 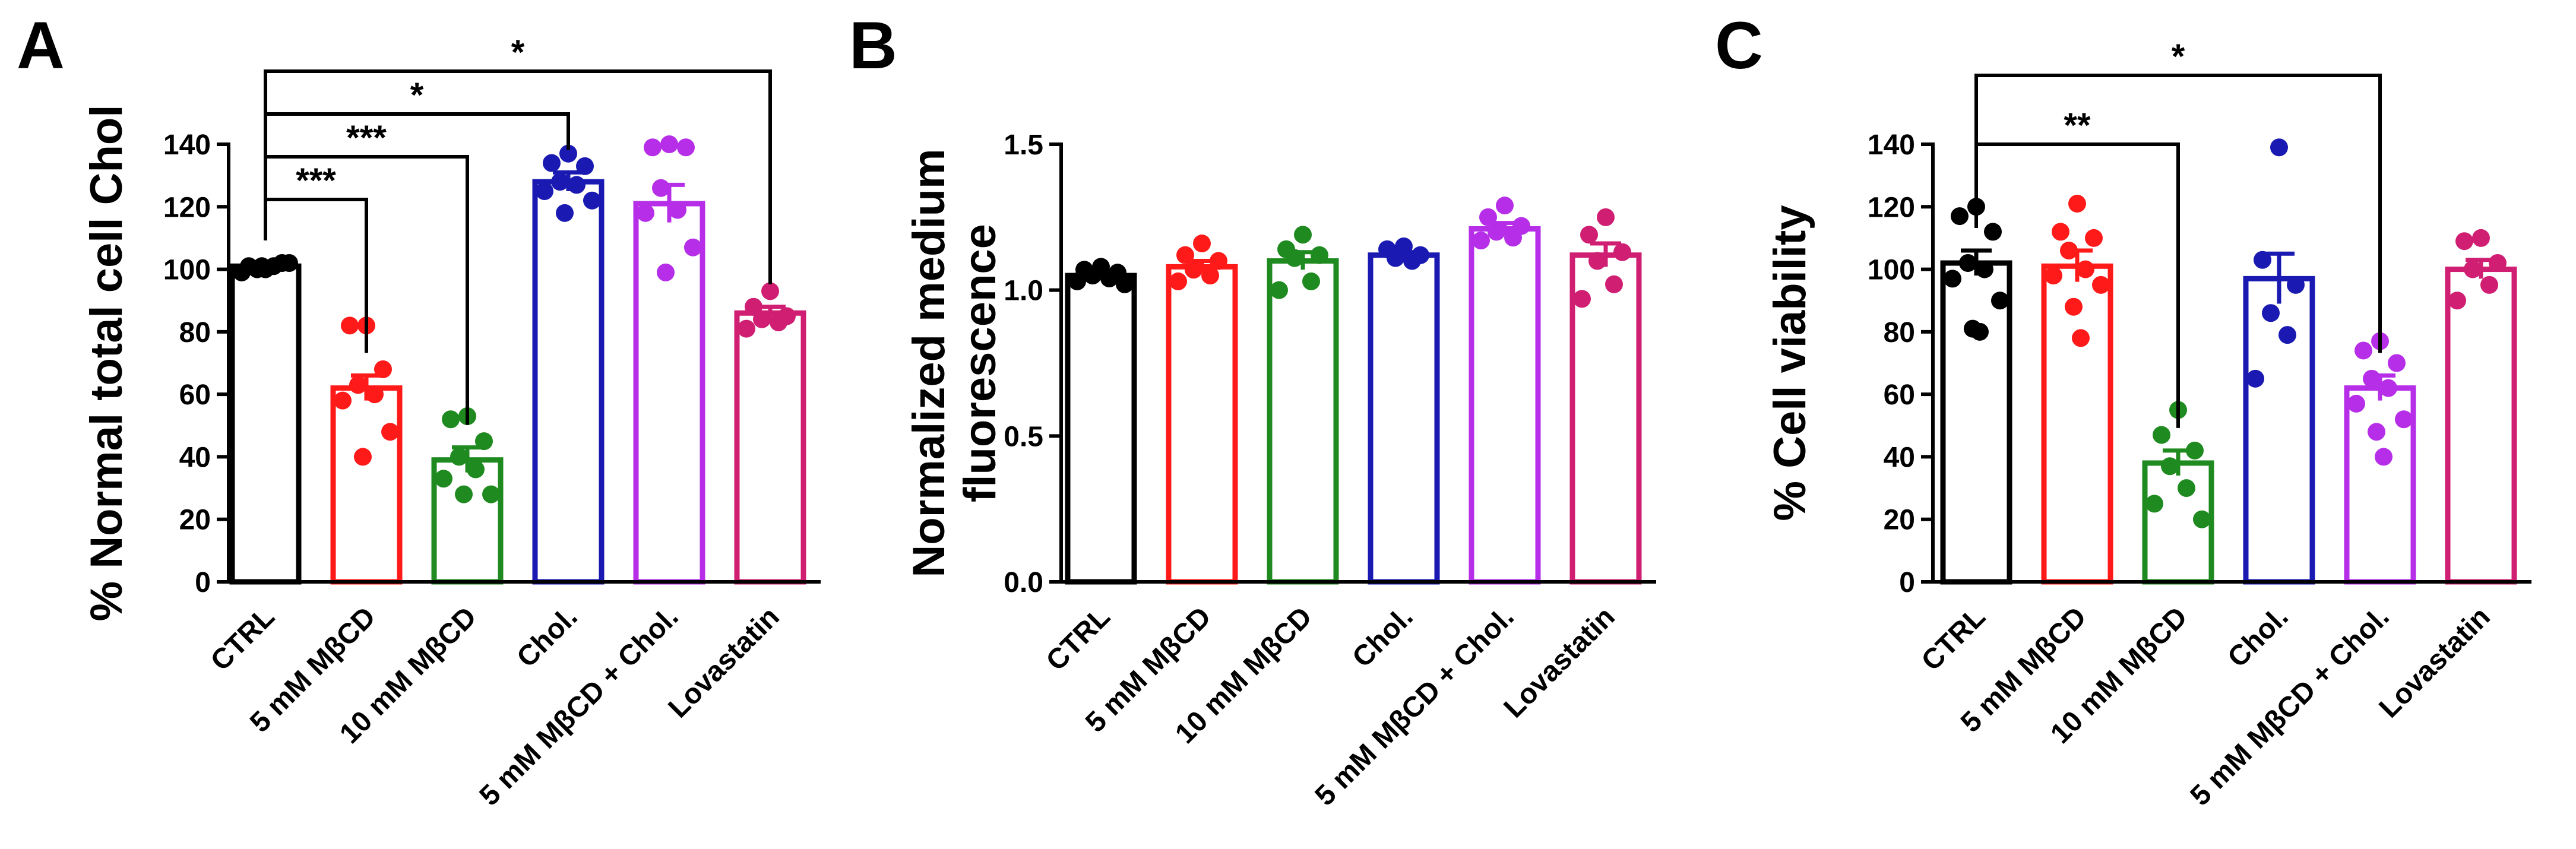 I want to click on panel-letter: B, so click(x=873, y=45).